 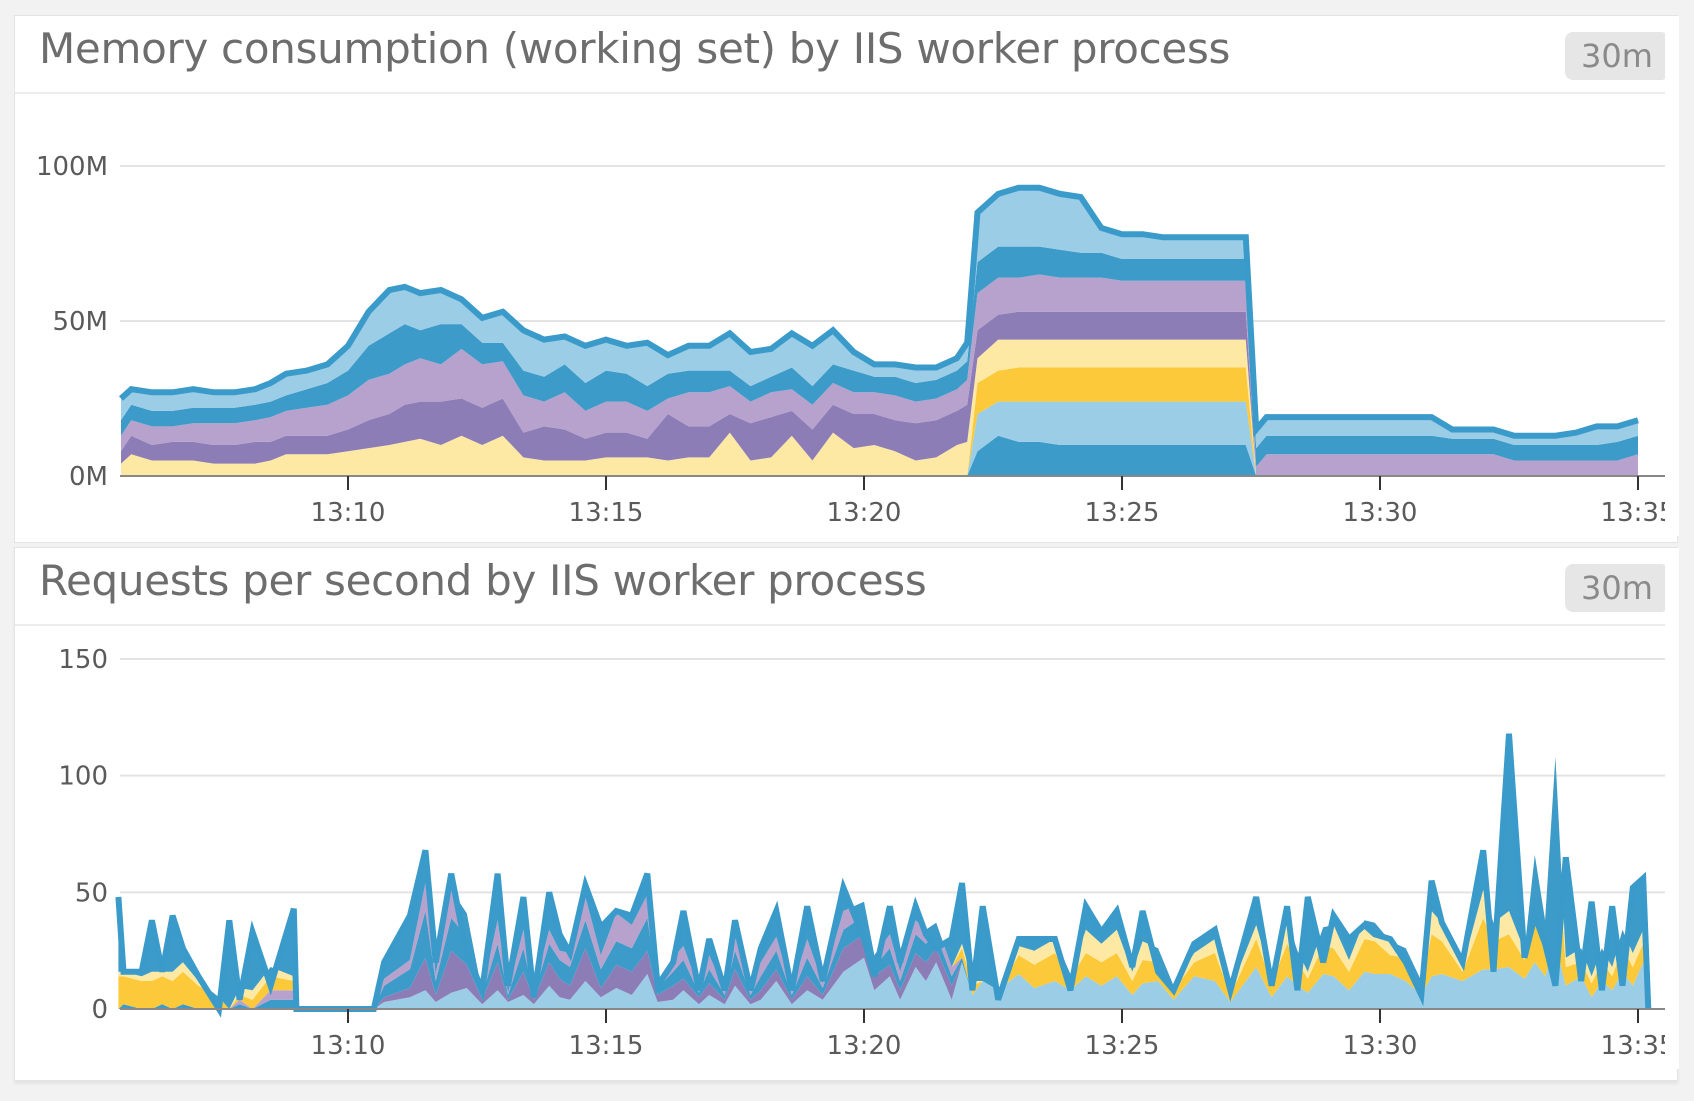 What do you see at coordinates (72, 167) in the screenshot?
I see `y-tick-label: 100M` at bounding box center [72, 167].